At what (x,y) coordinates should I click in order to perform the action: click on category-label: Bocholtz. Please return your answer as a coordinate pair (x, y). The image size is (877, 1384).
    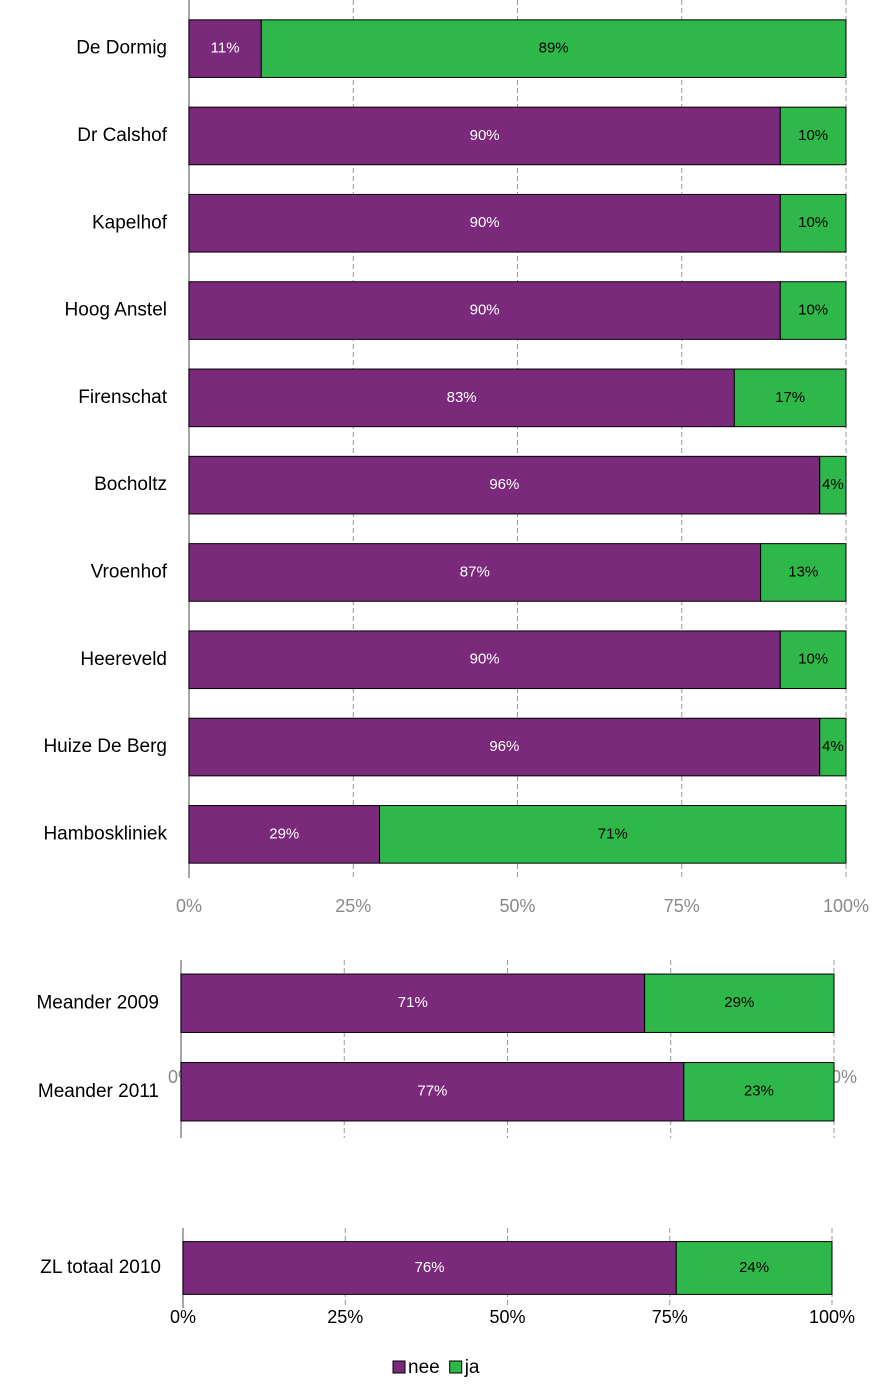
    Looking at the image, I should click on (130, 484).